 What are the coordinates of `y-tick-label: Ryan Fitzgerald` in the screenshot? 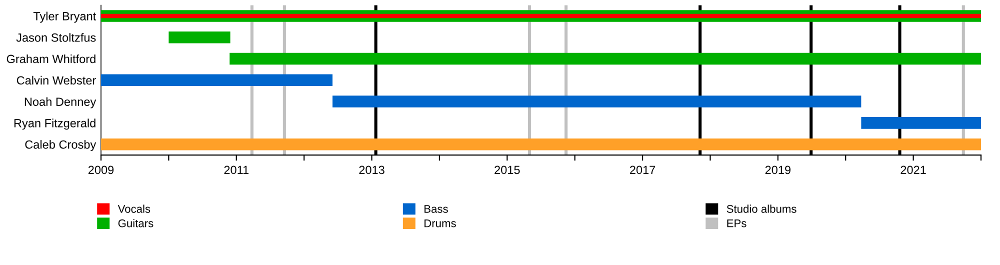 It's located at (55, 124).